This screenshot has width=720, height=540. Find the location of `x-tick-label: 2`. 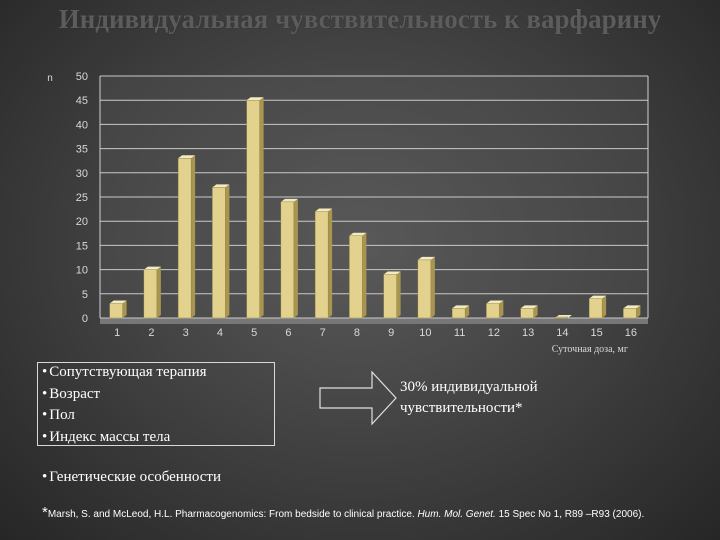

x-tick-label: 2 is located at coordinates (151, 333).